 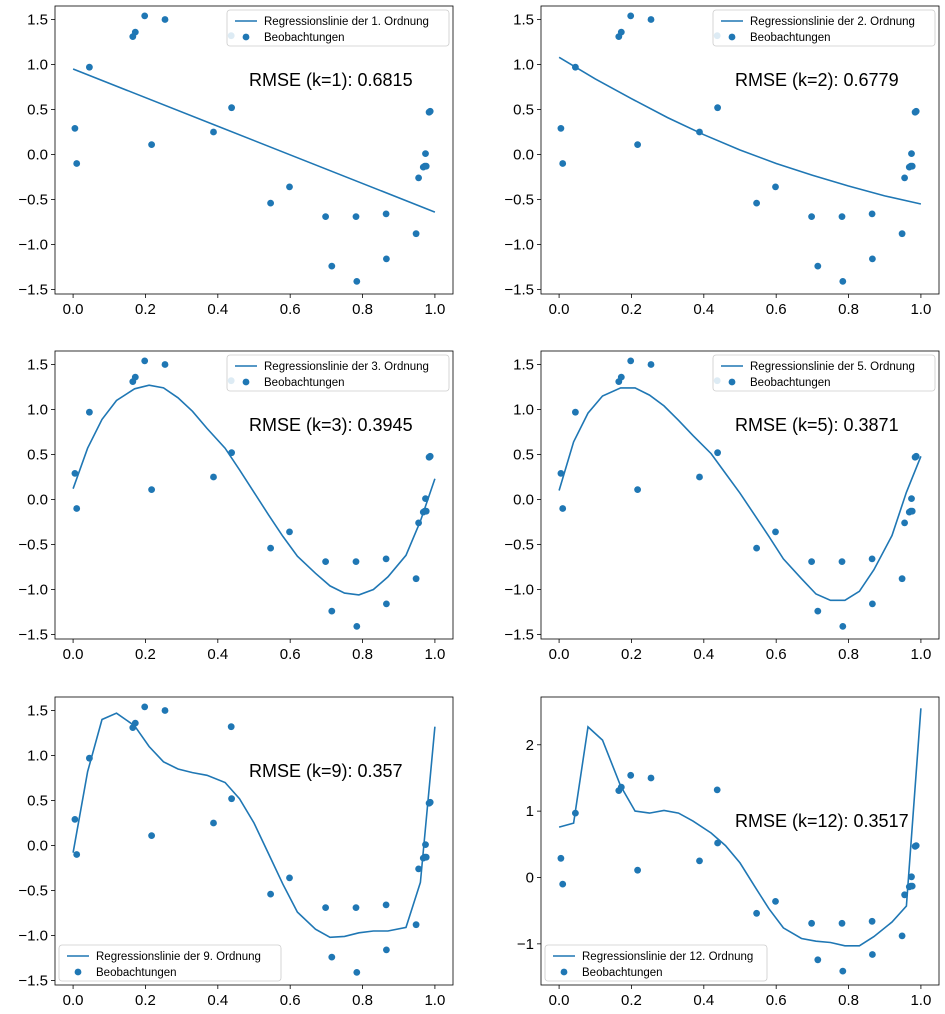 I want to click on rmse-label: RMSE (k=9): 0.357, so click(x=326, y=771).